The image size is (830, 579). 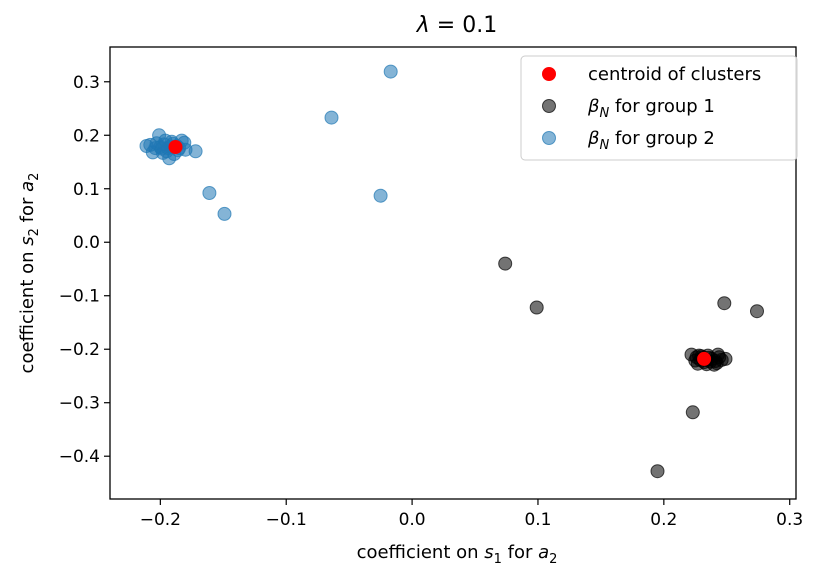 I want to click on y-tick-label: −0.1, so click(x=79, y=297).